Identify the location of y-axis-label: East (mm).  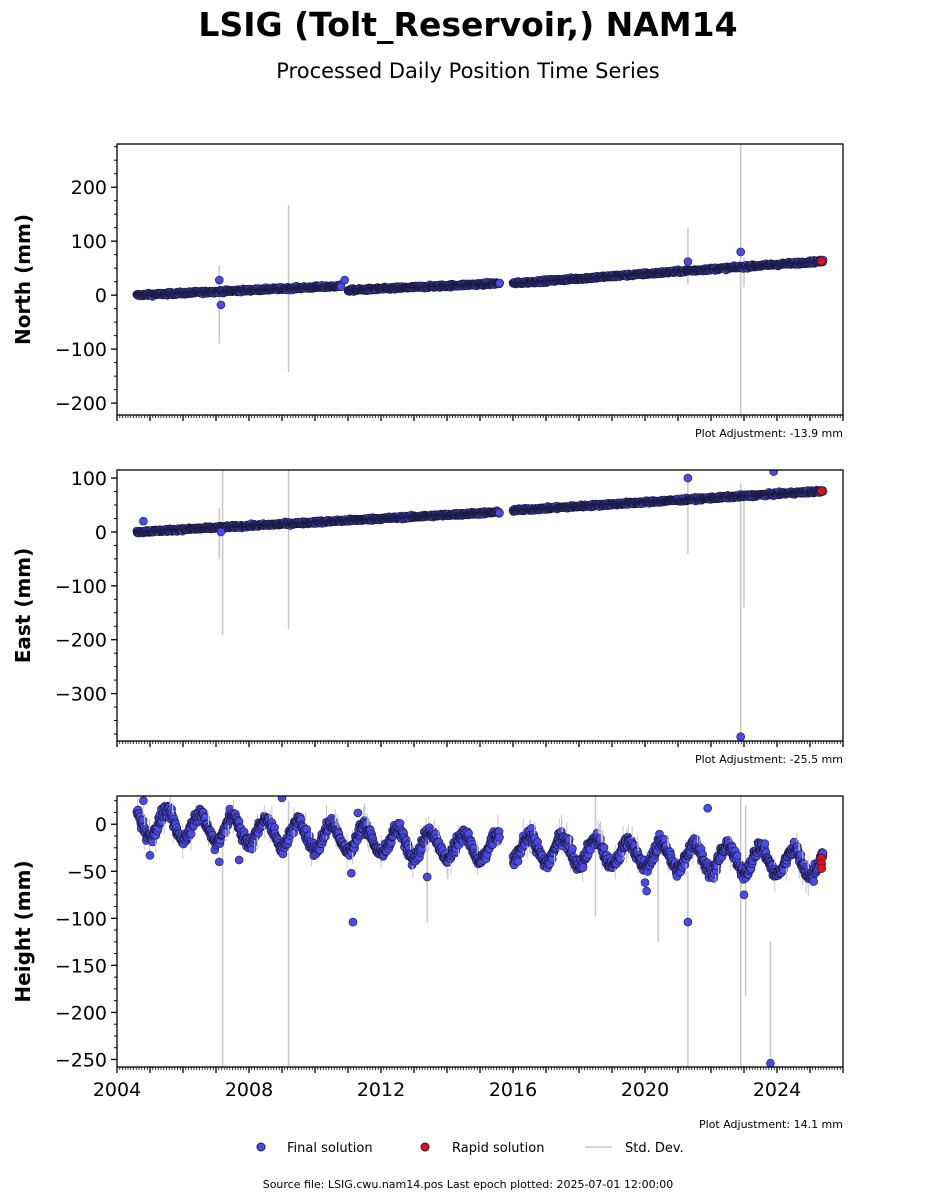
(23, 606).